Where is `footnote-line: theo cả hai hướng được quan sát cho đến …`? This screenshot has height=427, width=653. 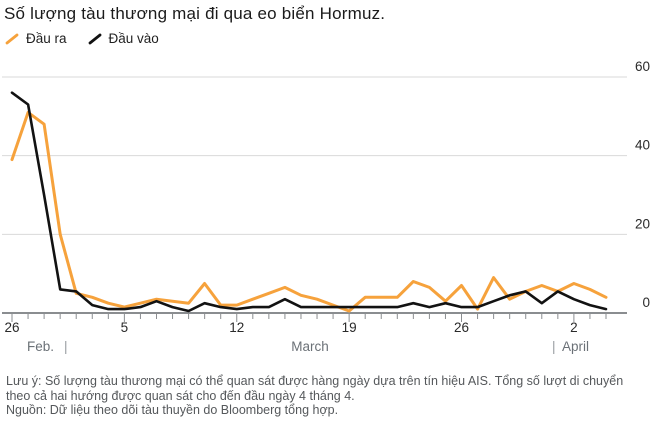 footnote-line: theo cả hai hướng được quan sát cho đến … is located at coordinates (180, 395).